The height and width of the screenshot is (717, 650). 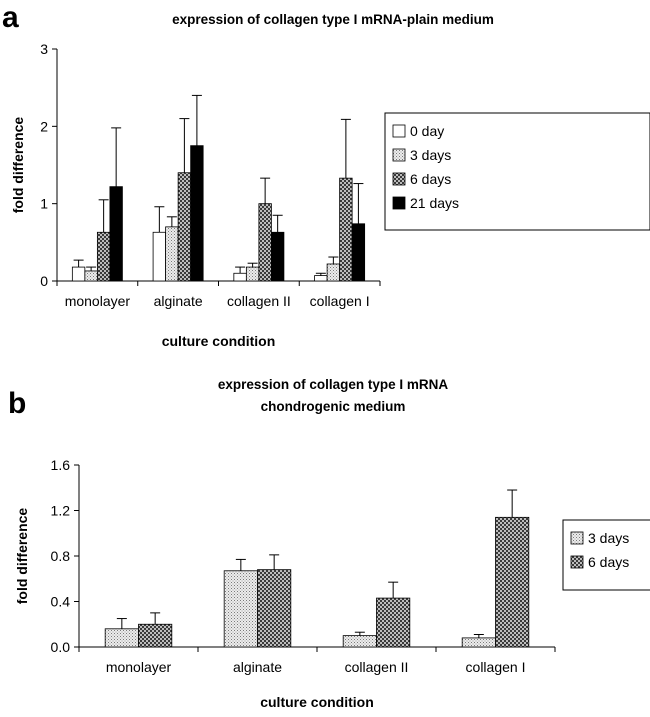 I want to click on legend-label-21-days: 21 days, so click(x=434, y=203).